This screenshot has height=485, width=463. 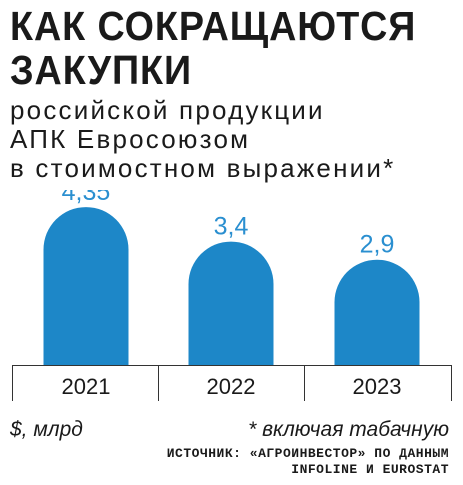 I want to click on chart-subtitle-line-1: российской продукции, so click(x=167, y=110).